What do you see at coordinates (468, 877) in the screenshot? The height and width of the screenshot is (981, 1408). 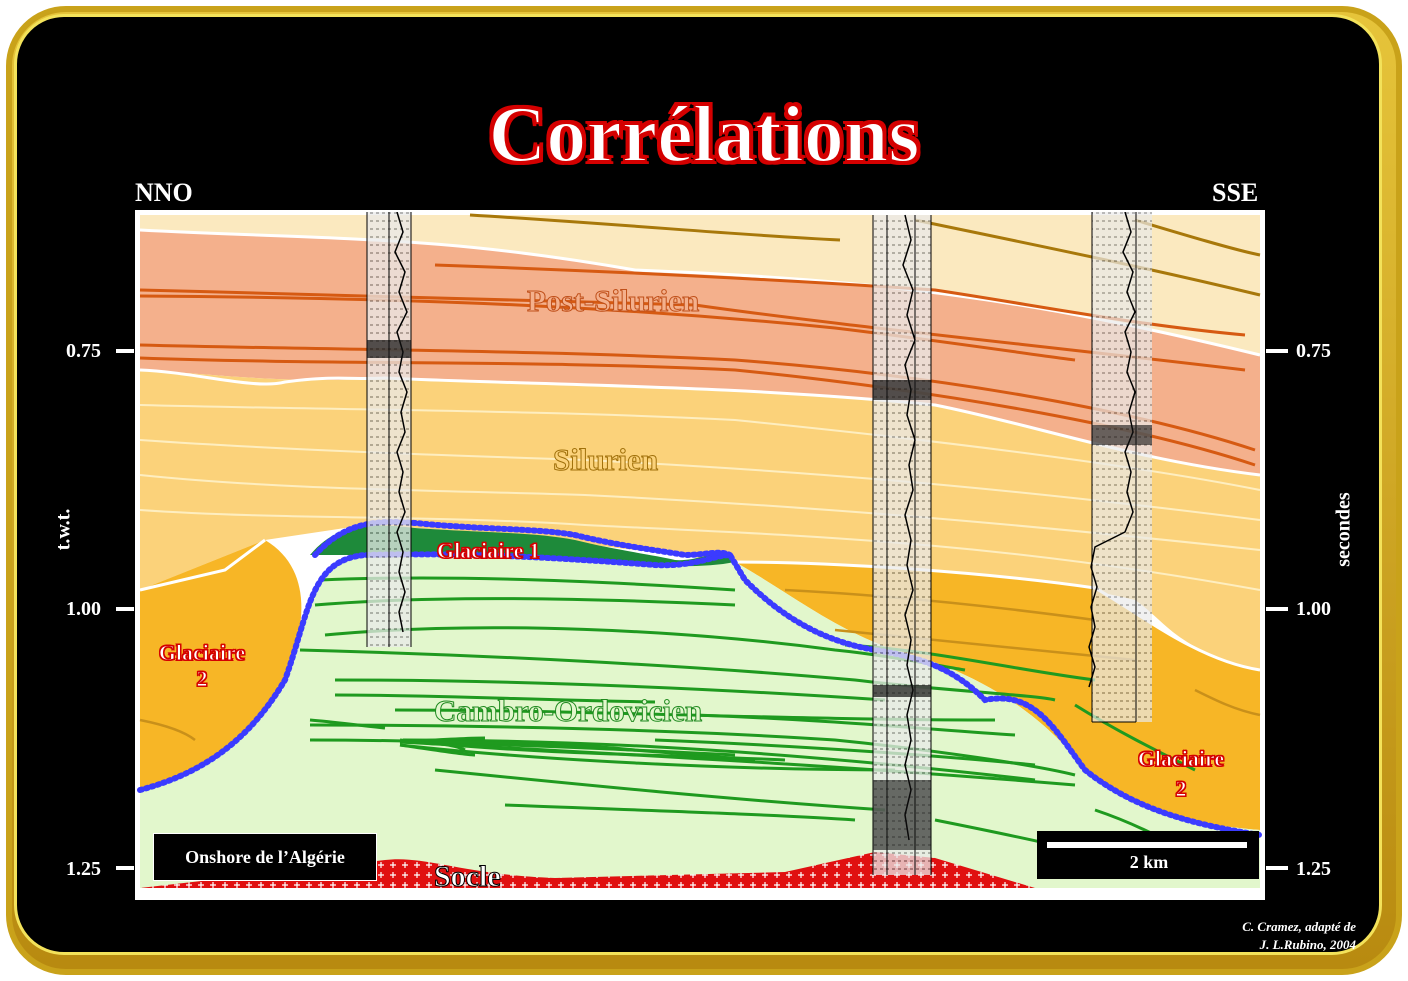 I see `socle-label: Socle` at bounding box center [468, 877].